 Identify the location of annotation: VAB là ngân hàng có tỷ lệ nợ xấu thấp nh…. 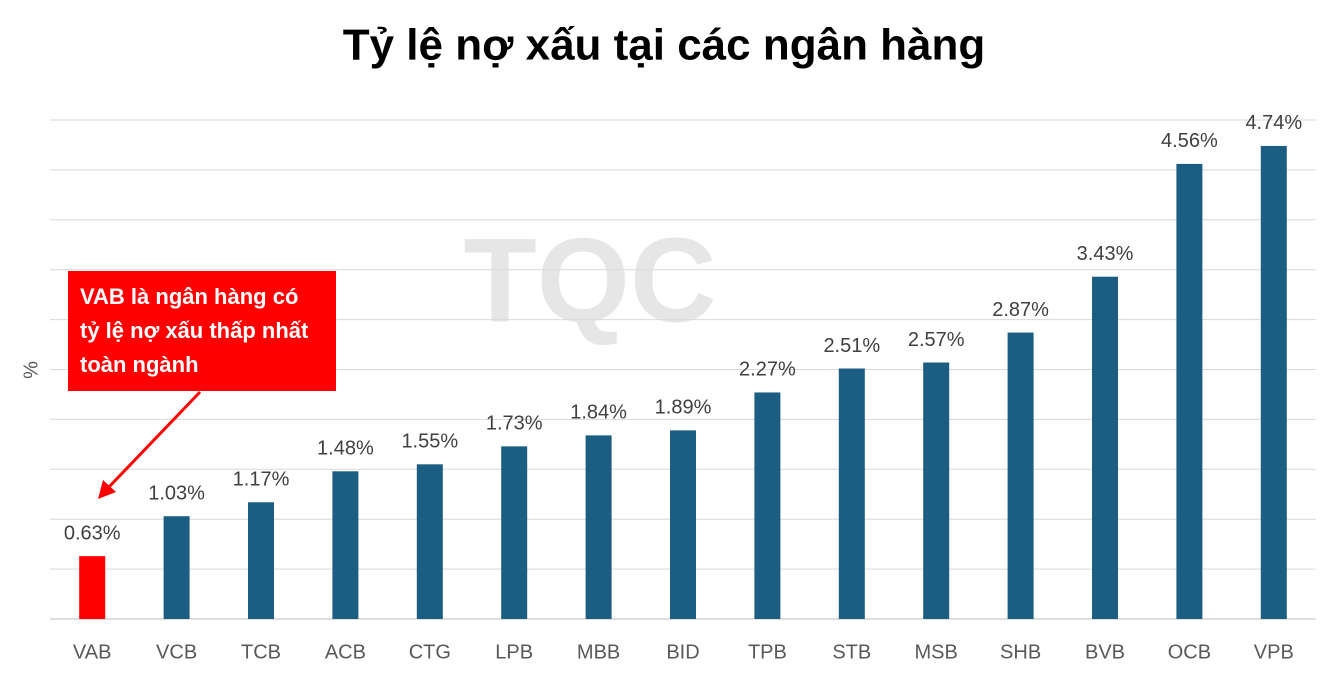
(202, 331).